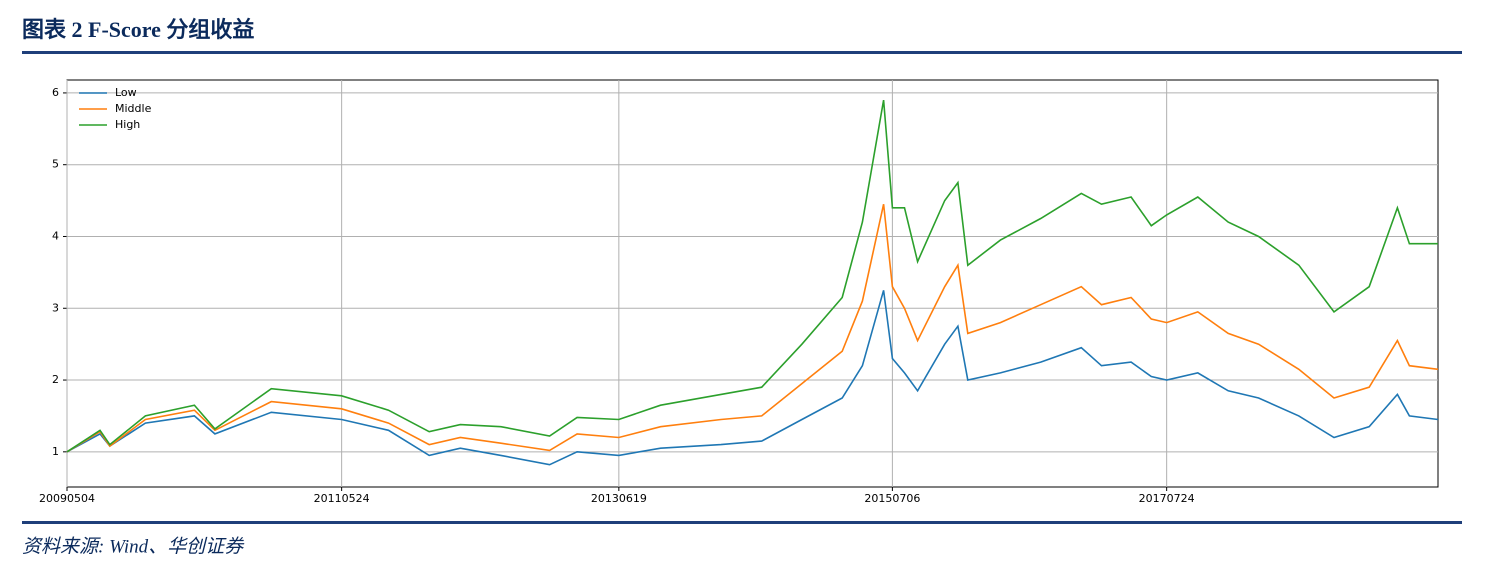  What do you see at coordinates (55, 92) in the screenshot?
I see `y-tick-label: 6` at bounding box center [55, 92].